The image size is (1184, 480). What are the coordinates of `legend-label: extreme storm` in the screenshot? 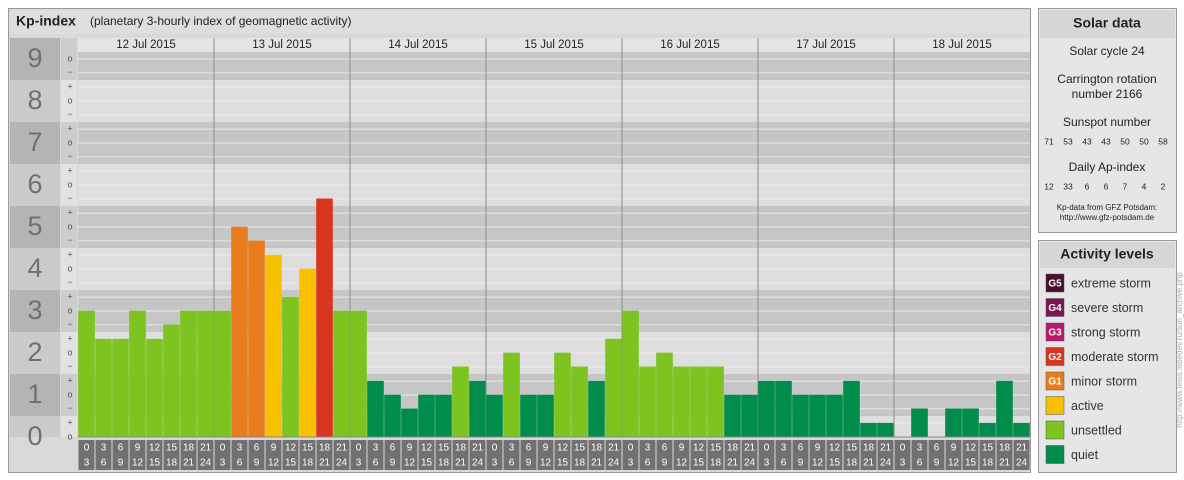 It's located at (1111, 283).